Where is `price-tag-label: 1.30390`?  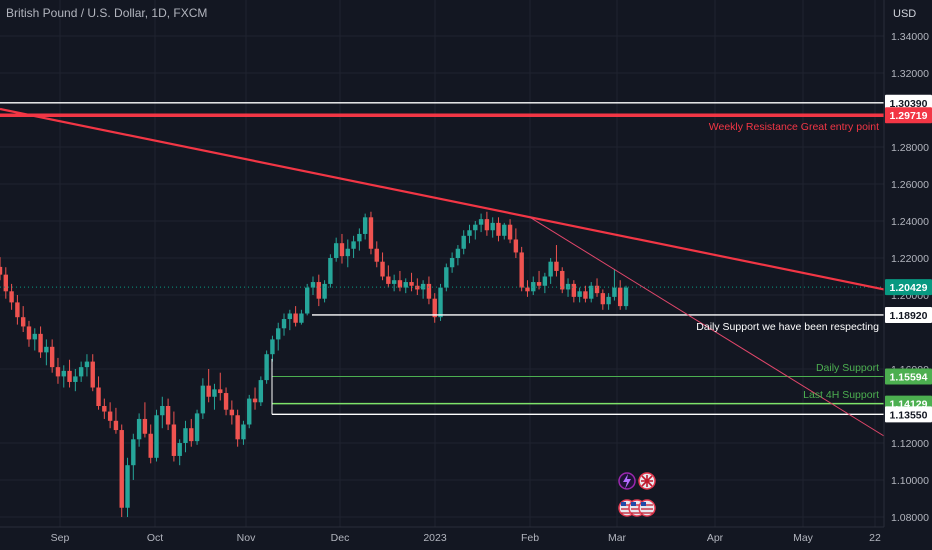 price-tag-label: 1.30390 is located at coordinates (909, 104).